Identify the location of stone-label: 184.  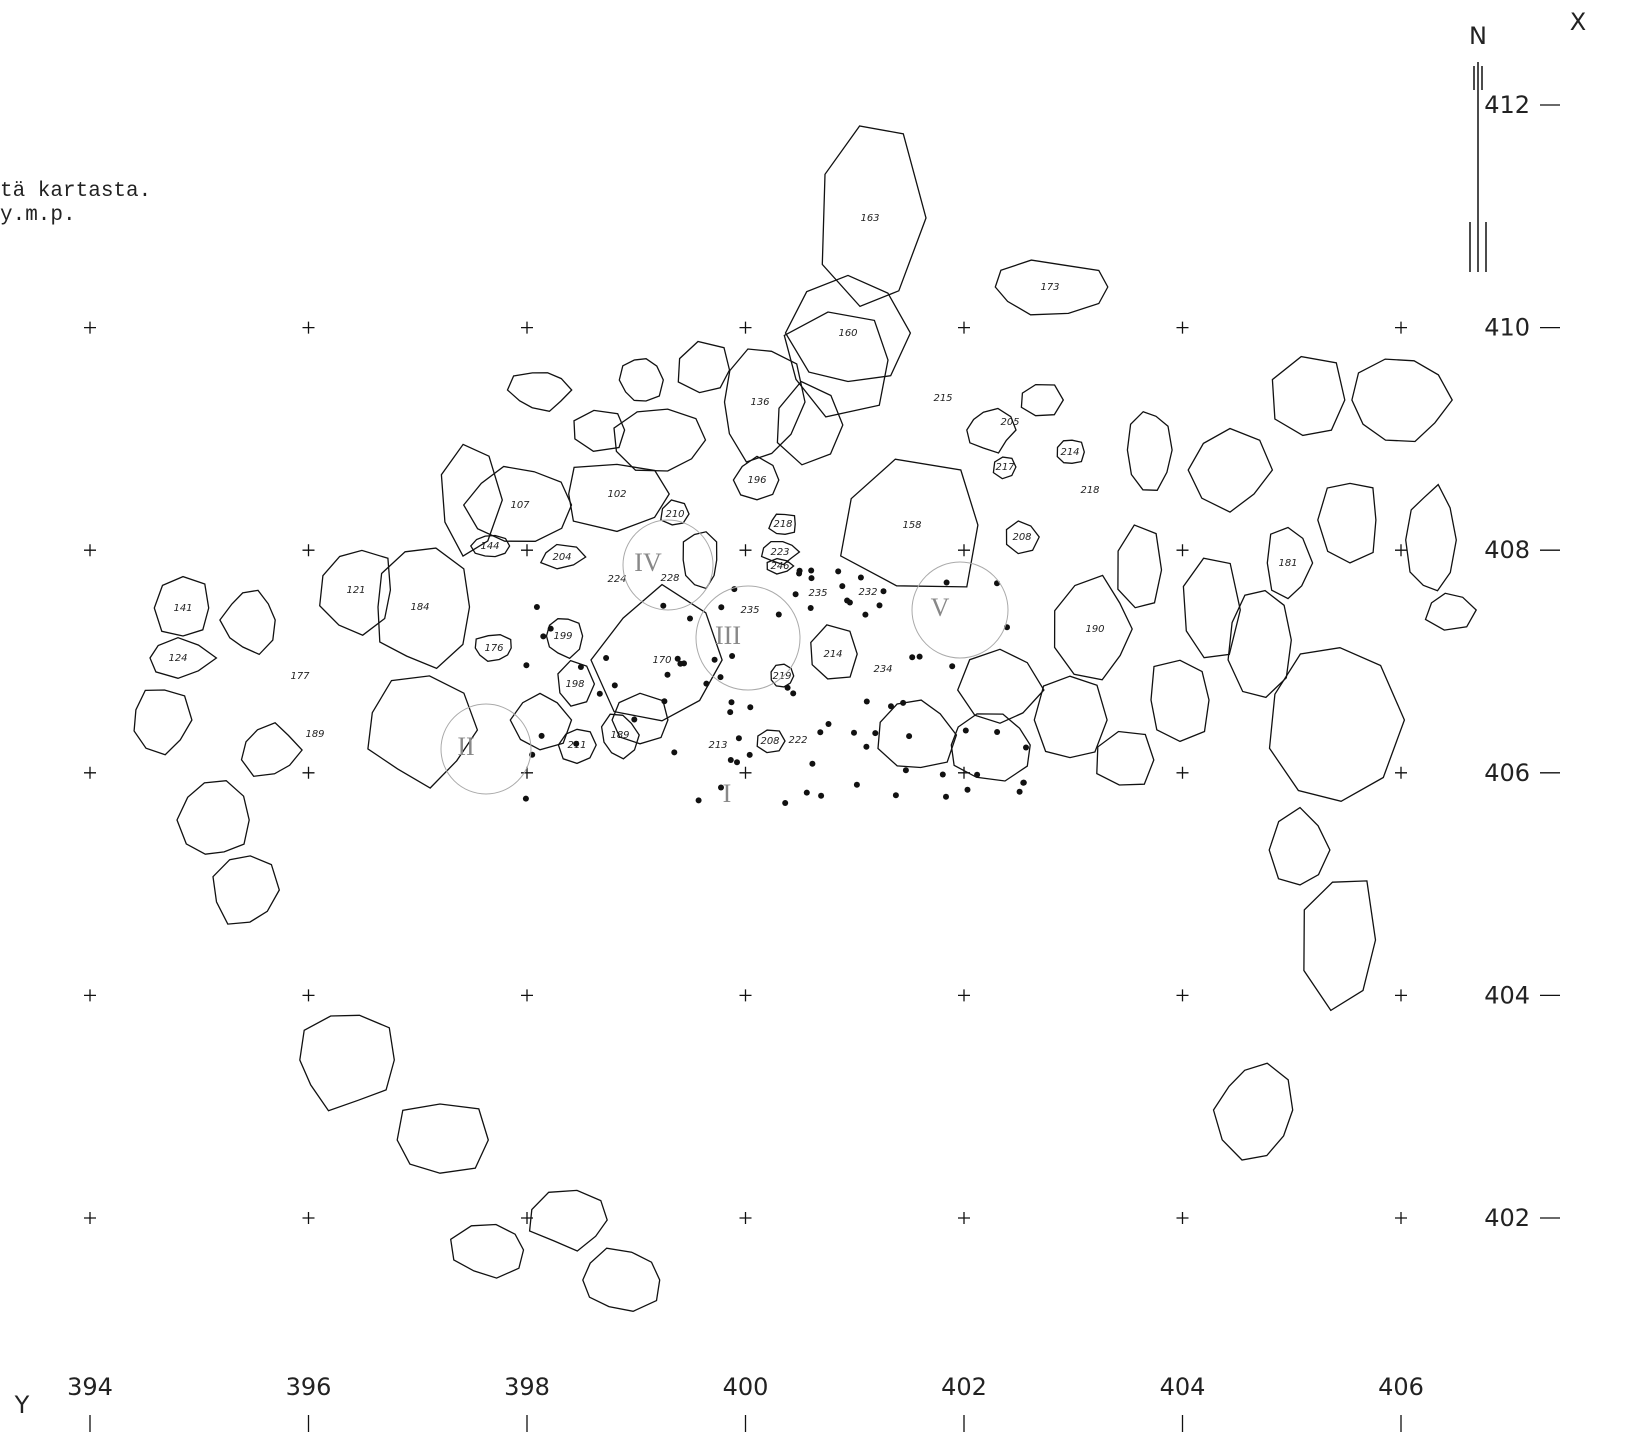
(419, 607).